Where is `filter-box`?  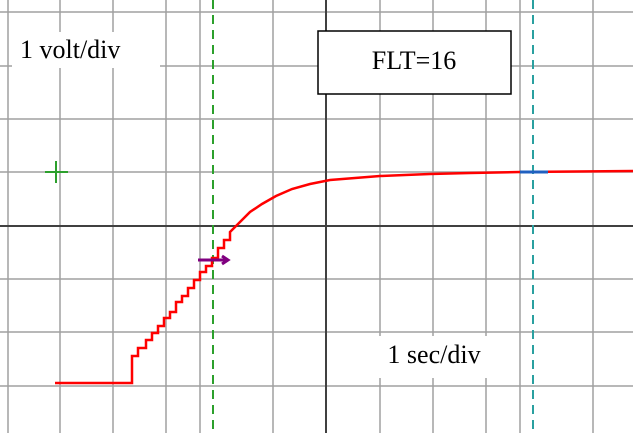 filter-box is located at coordinates (414, 62).